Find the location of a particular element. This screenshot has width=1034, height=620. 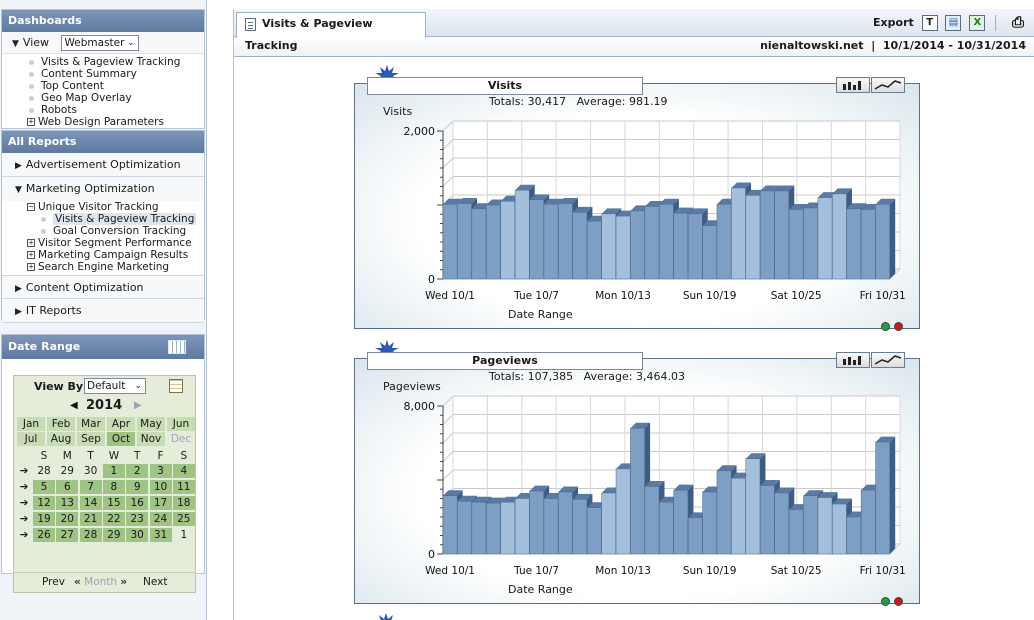

calendar-day: 19 is located at coordinates (44, 519).